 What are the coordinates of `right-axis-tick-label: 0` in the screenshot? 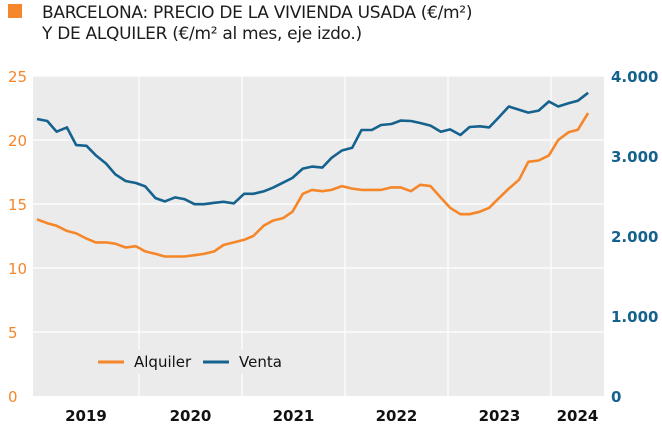 It's located at (616, 397).